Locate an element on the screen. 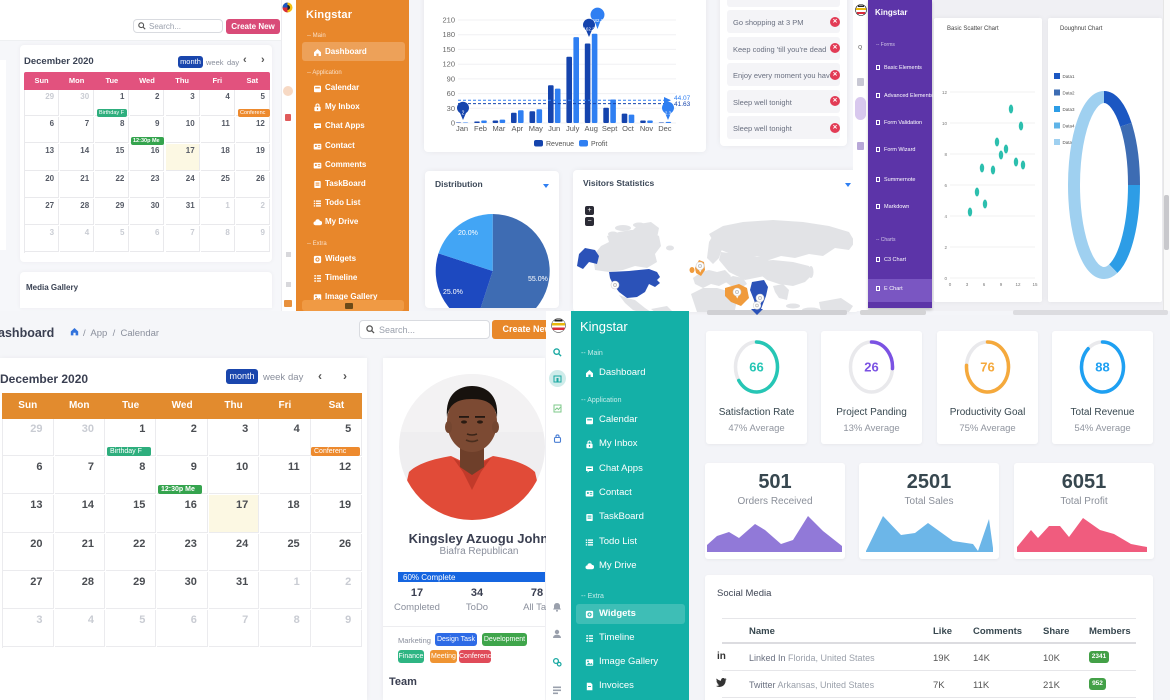  svg-text: 182.2 is located at coordinates (598, 20).